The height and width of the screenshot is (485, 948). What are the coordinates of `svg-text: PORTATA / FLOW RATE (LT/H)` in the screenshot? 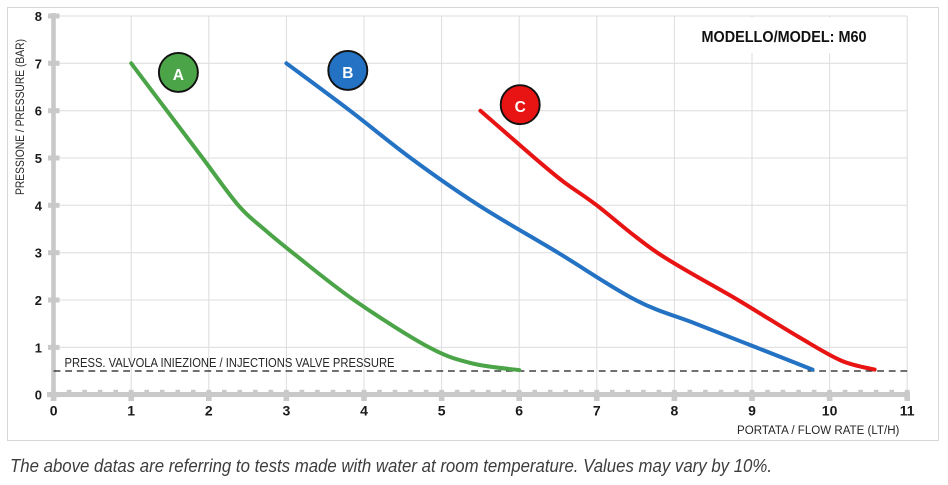 It's located at (818, 430).